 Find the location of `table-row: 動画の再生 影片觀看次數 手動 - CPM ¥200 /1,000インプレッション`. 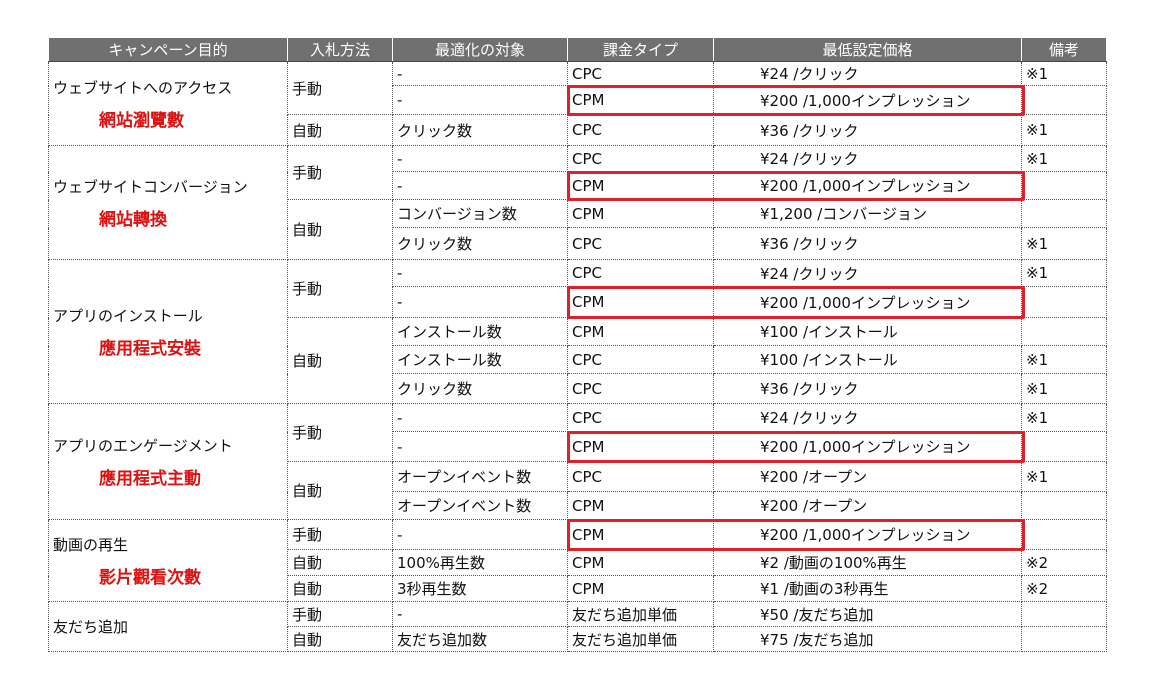

table-row: 動画の再生 影片觀看次數 手動 - CPM ¥200 /1,000インプレッション is located at coordinates (577, 560).